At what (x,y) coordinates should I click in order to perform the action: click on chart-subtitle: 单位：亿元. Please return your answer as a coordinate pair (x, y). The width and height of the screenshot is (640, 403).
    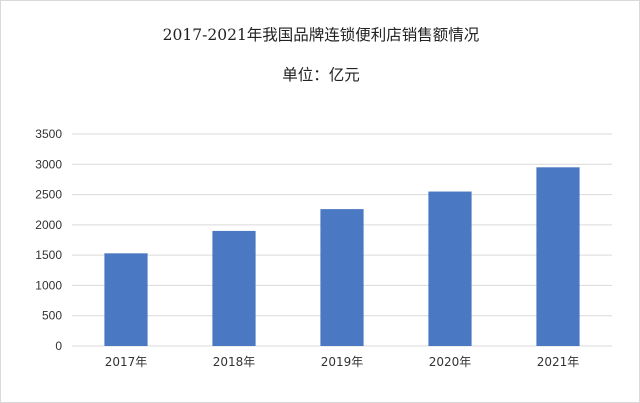
    Looking at the image, I should click on (321, 75).